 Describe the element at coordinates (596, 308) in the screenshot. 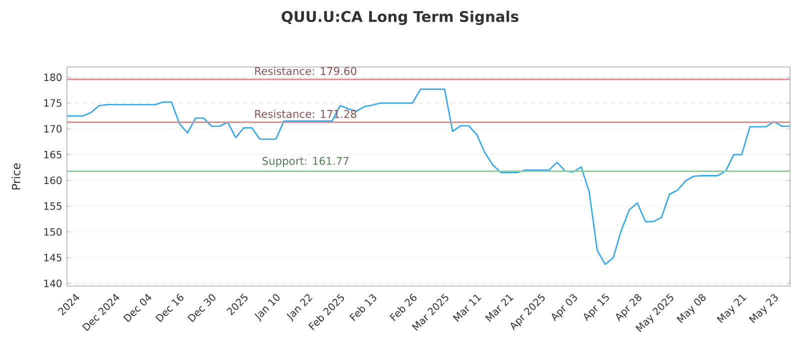

I see `x-tick-label: Apr 15` at that location.